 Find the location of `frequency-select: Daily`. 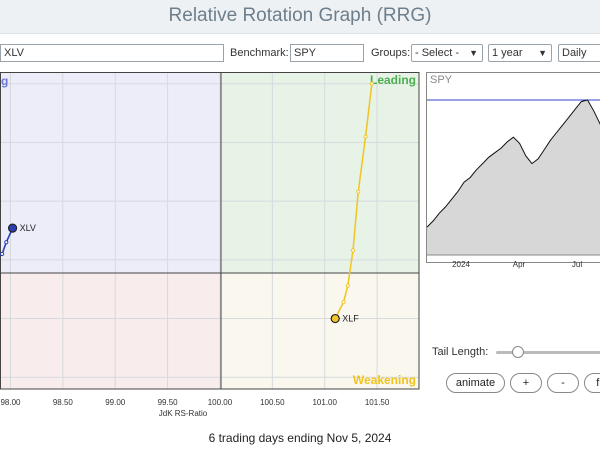

frequency-select: Daily is located at coordinates (579, 53).